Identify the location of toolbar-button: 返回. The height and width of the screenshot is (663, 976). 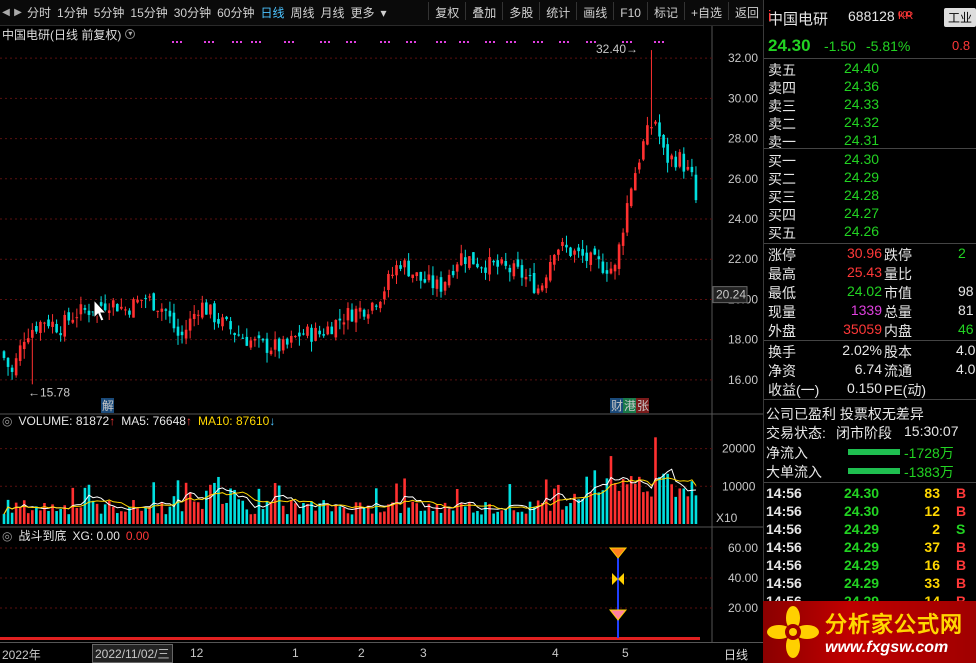
(746, 12).